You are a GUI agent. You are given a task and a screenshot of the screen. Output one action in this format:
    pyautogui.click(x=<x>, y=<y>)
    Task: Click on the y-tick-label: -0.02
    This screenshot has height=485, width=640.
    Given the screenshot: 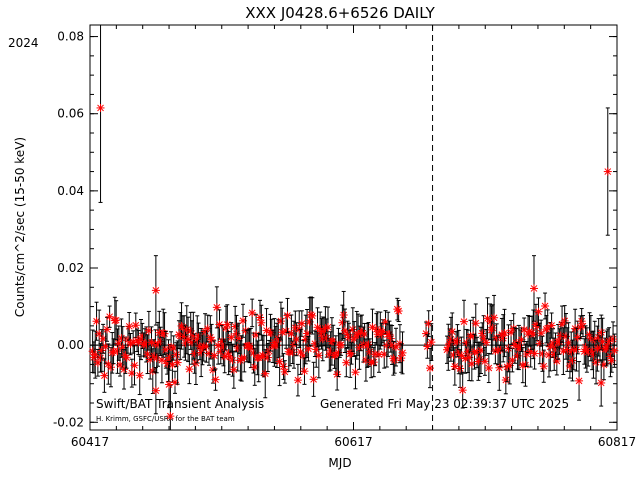 What is the action you would take?
    pyautogui.click(x=68, y=422)
    